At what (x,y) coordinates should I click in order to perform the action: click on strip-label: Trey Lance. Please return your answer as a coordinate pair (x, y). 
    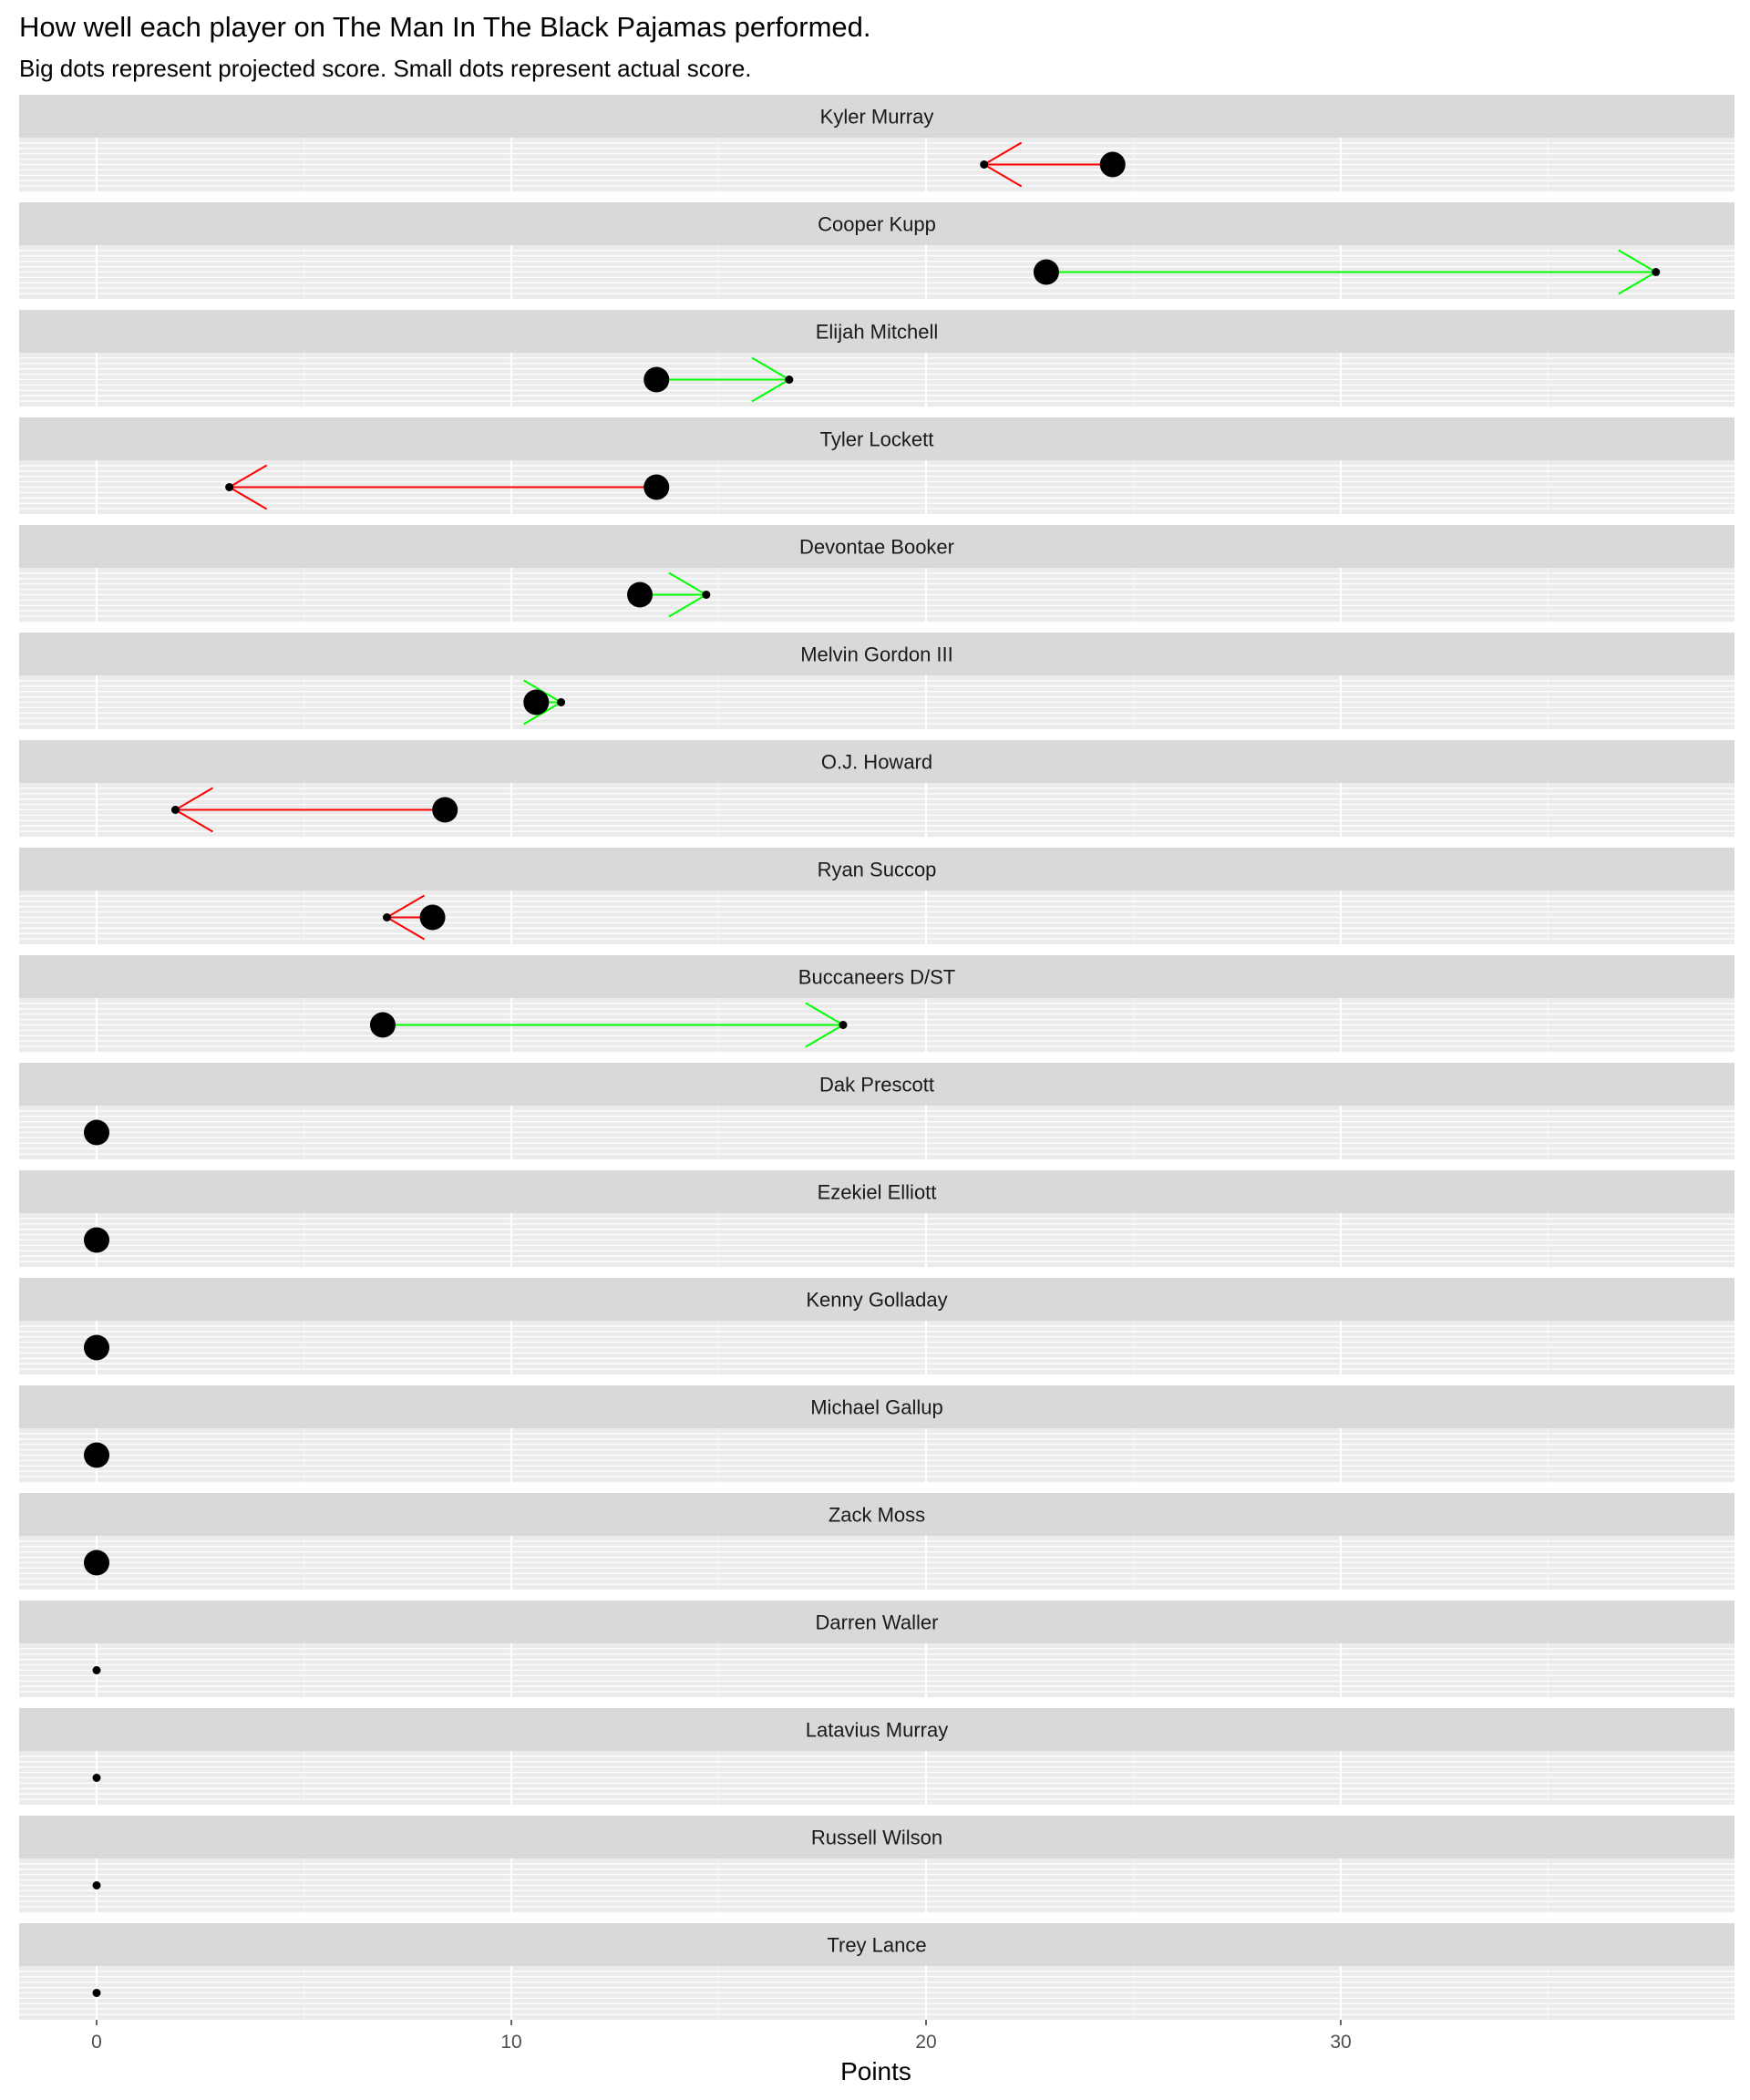
    Looking at the image, I should click on (877, 1945).